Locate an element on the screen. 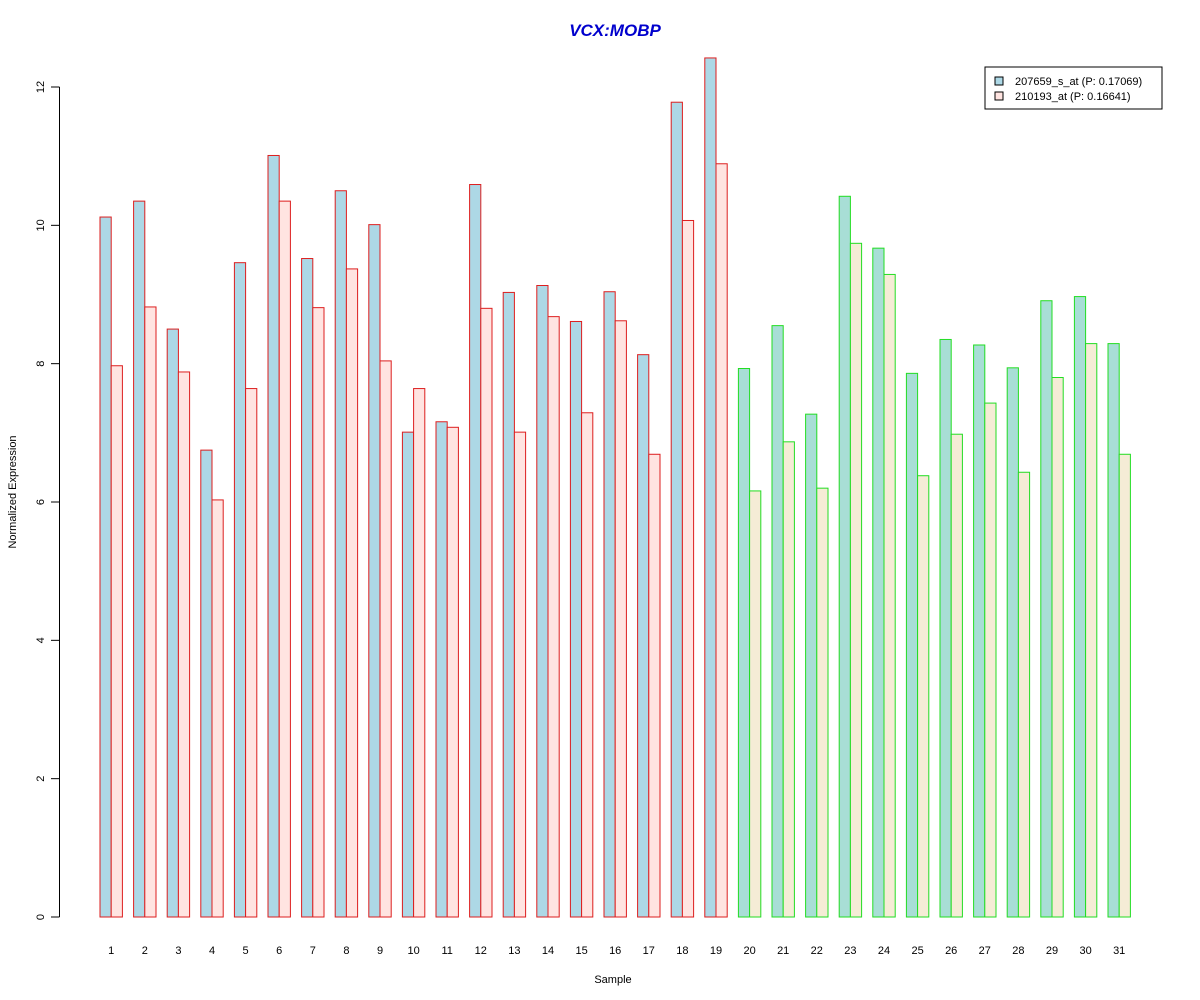 The width and height of the screenshot is (1200, 1000). y-tick-label: 0 is located at coordinates (41, 917).